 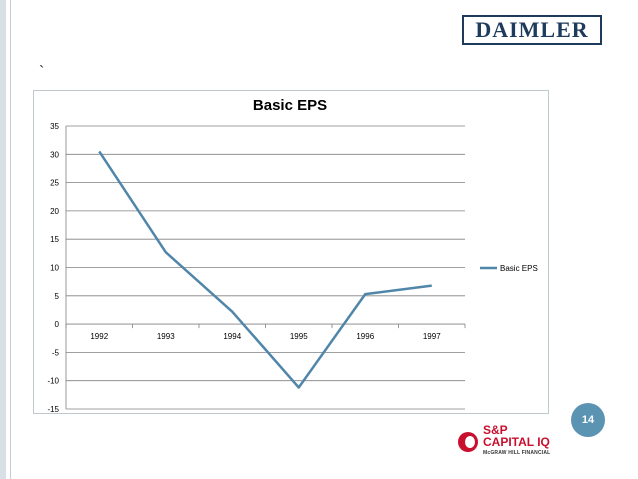 I want to click on page-number-badge: 14, so click(x=588, y=420).